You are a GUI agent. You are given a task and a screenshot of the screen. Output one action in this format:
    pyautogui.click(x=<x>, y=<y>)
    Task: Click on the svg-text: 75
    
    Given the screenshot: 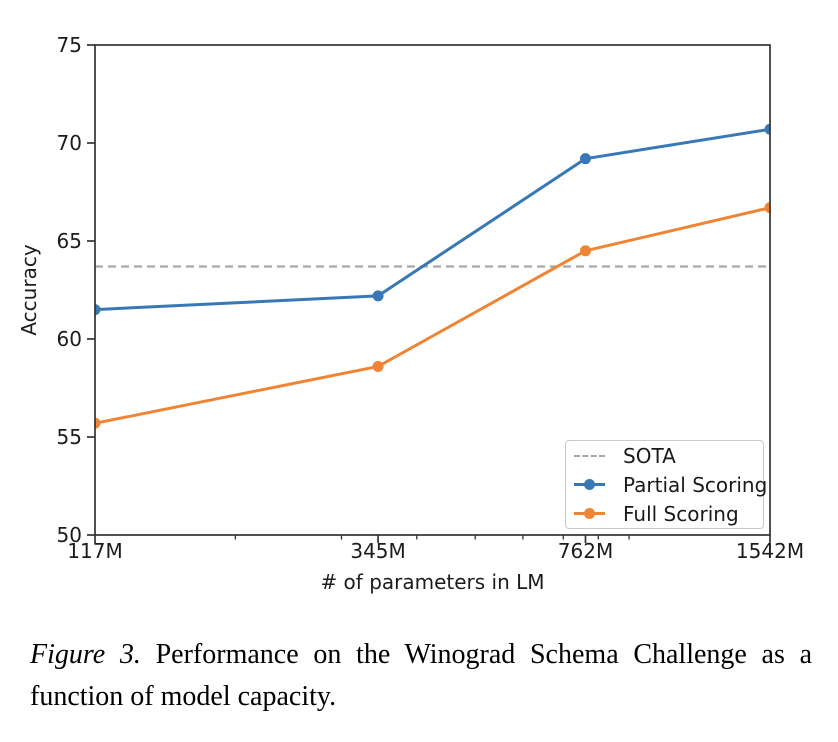 What is the action you would take?
    pyautogui.click(x=69, y=45)
    